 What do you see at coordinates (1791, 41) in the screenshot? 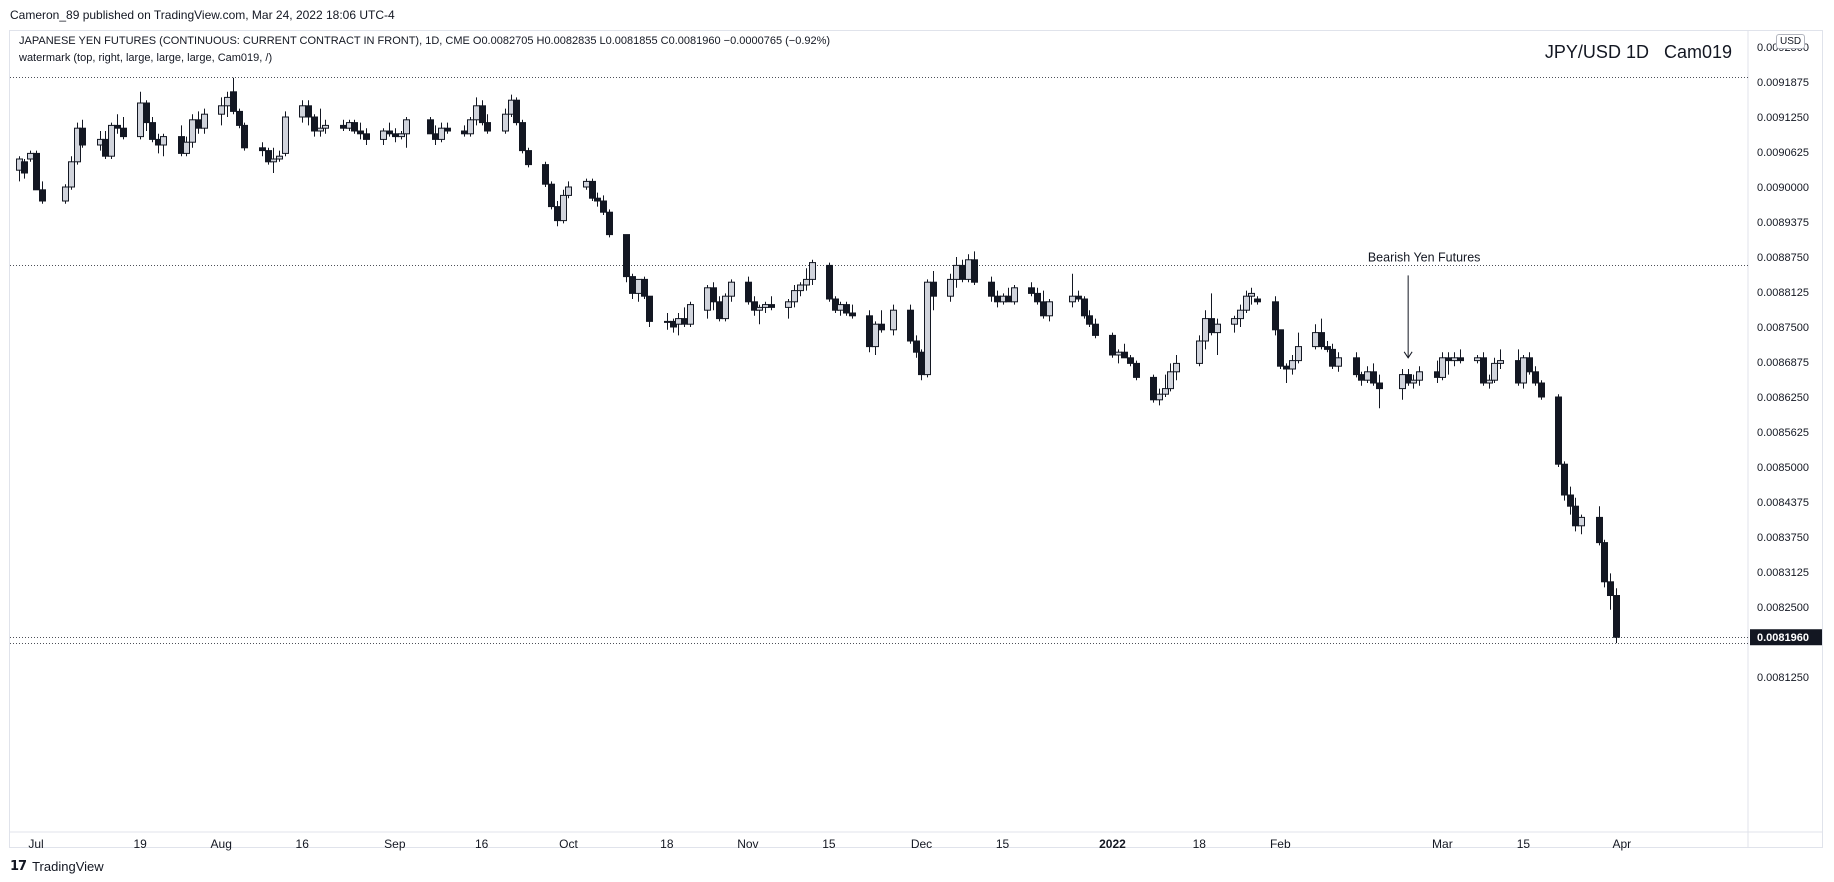
I see `currency-button: USD` at bounding box center [1791, 41].